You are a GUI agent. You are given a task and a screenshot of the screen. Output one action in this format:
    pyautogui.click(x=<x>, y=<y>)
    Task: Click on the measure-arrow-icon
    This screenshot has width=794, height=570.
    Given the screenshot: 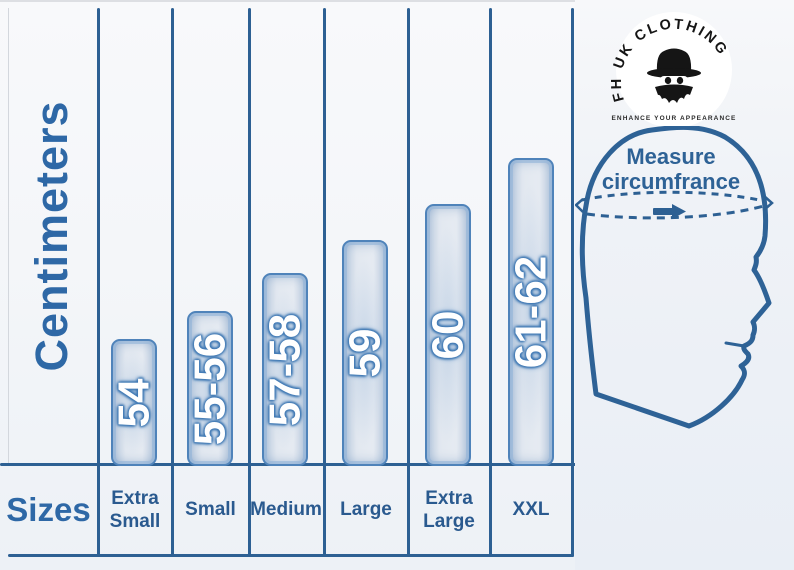 What is the action you would take?
    pyautogui.click(x=669, y=211)
    